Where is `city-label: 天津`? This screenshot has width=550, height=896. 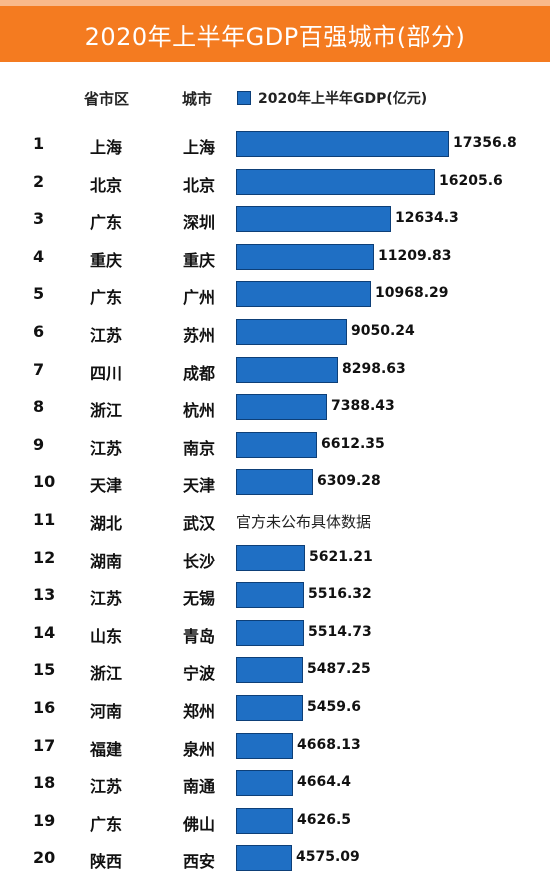 city-label: 天津 is located at coordinates (199, 486).